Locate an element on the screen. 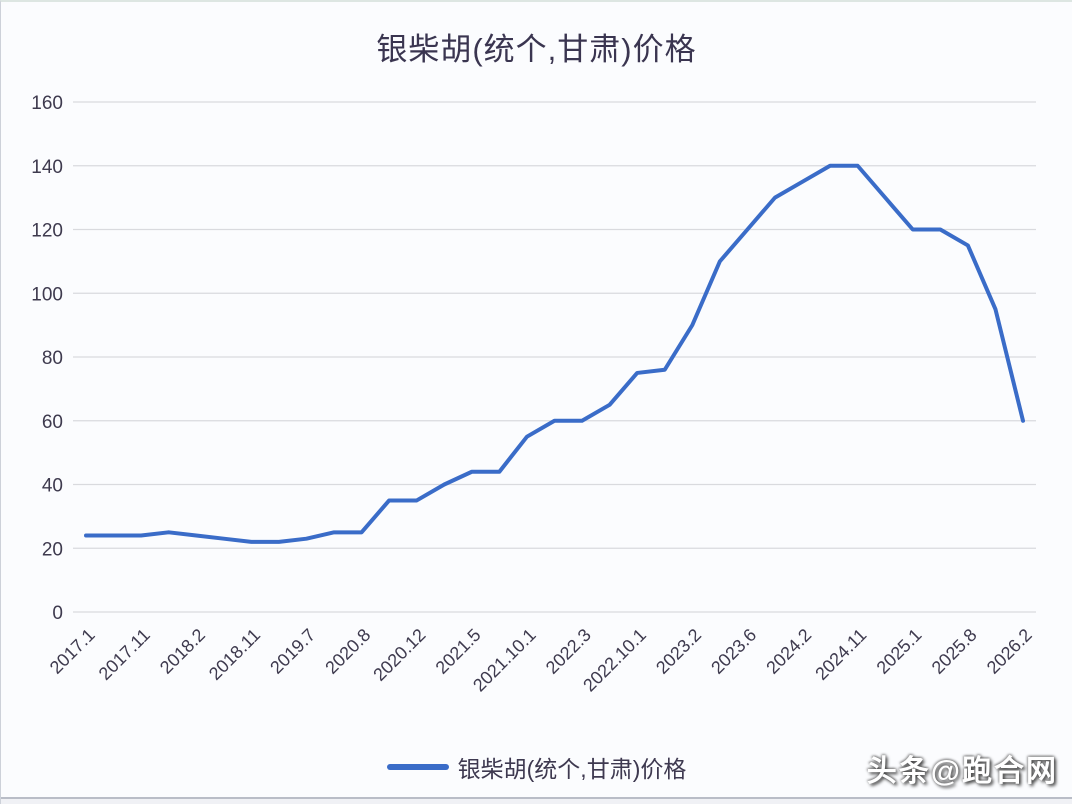 The width and height of the screenshot is (1072, 804). x-axis-tick-label: 2018.11 is located at coordinates (234, 654).